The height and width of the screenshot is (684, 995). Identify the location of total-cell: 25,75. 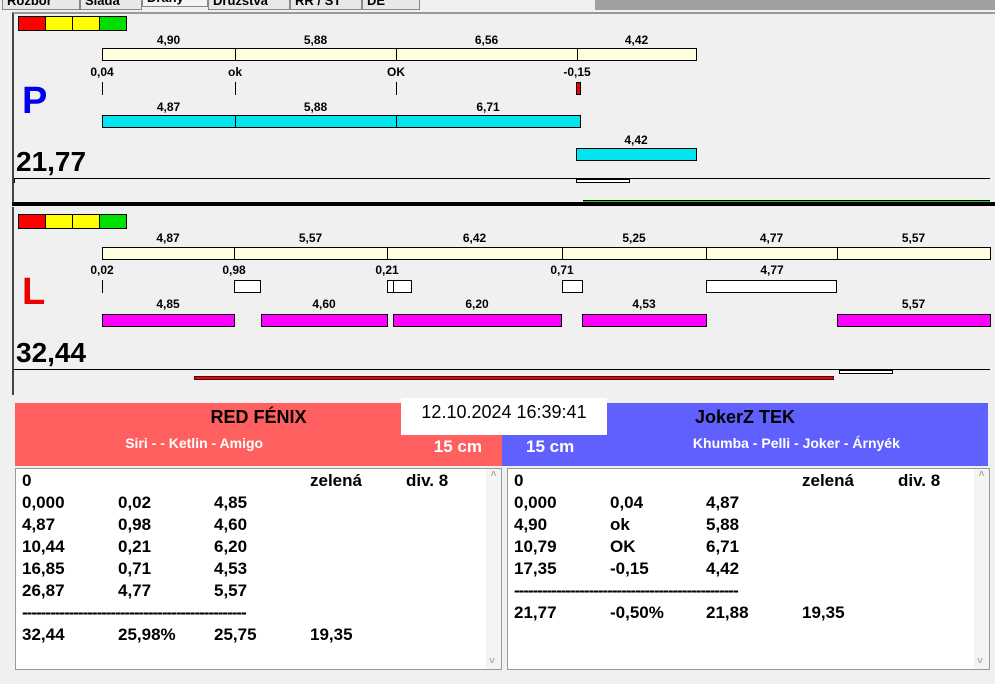
(235, 634).